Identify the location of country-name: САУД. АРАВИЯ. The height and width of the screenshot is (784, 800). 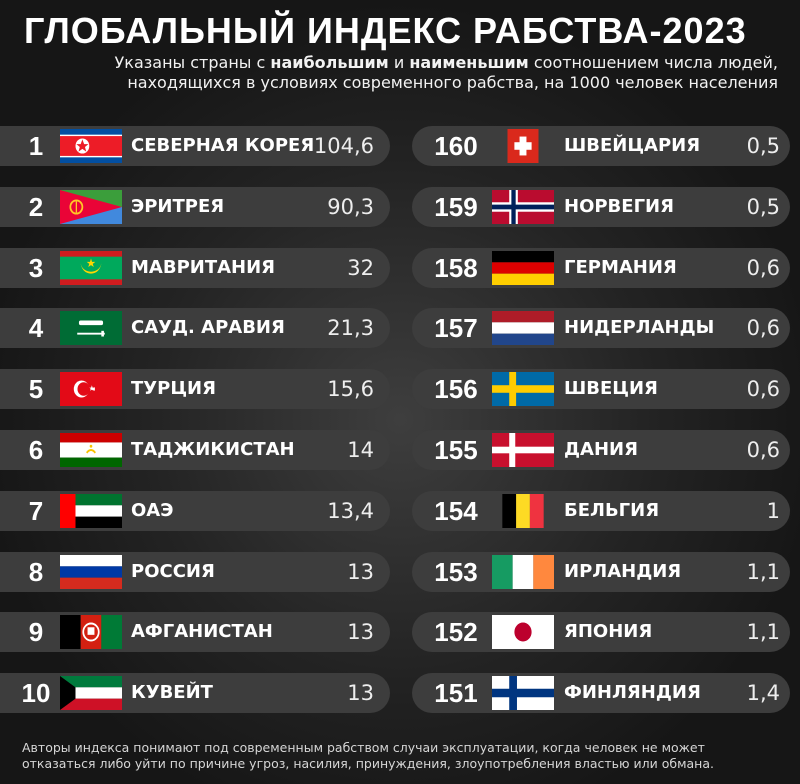
(208, 328).